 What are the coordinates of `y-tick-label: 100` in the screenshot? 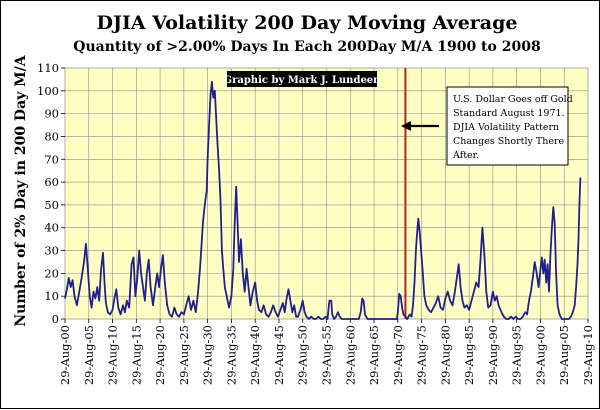 It's located at (48, 91).